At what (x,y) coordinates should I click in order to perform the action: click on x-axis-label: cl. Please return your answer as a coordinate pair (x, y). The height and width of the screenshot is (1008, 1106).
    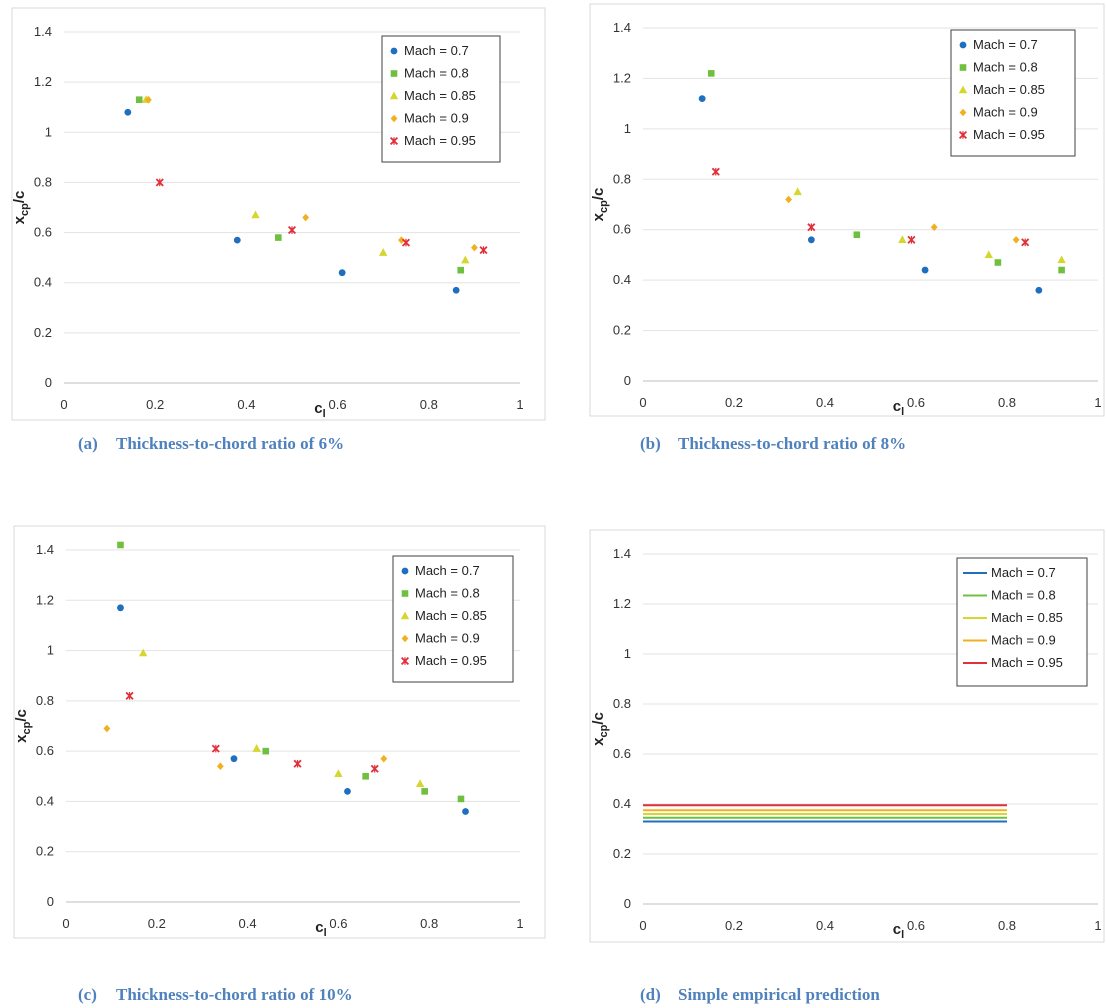
    Looking at the image, I should click on (320, 929).